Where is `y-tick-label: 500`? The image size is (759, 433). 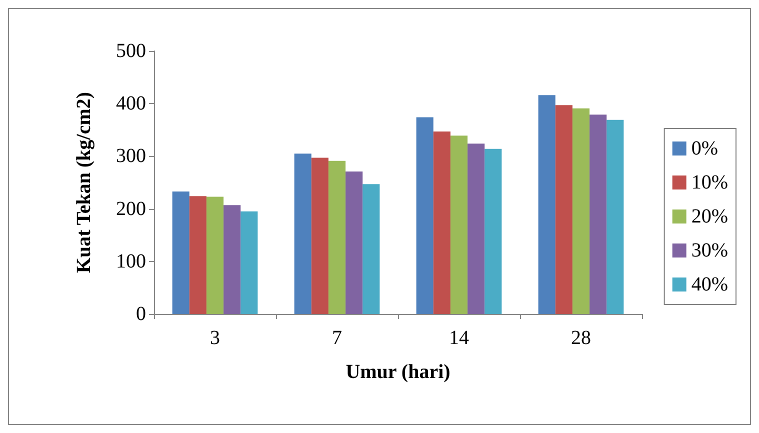
y-tick-label: 500 is located at coordinates (131, 51).